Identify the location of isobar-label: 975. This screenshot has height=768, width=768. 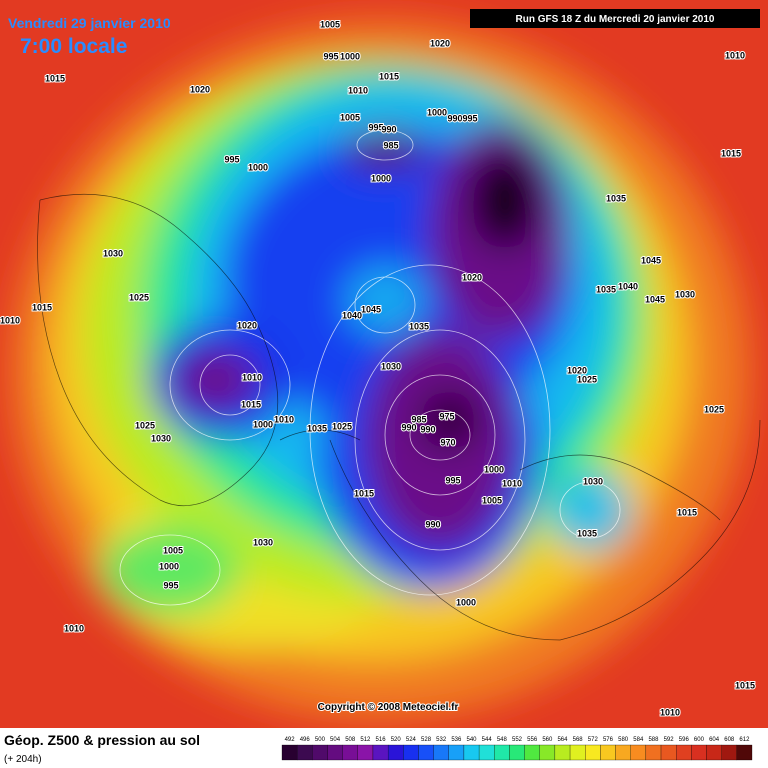
(446, 416).